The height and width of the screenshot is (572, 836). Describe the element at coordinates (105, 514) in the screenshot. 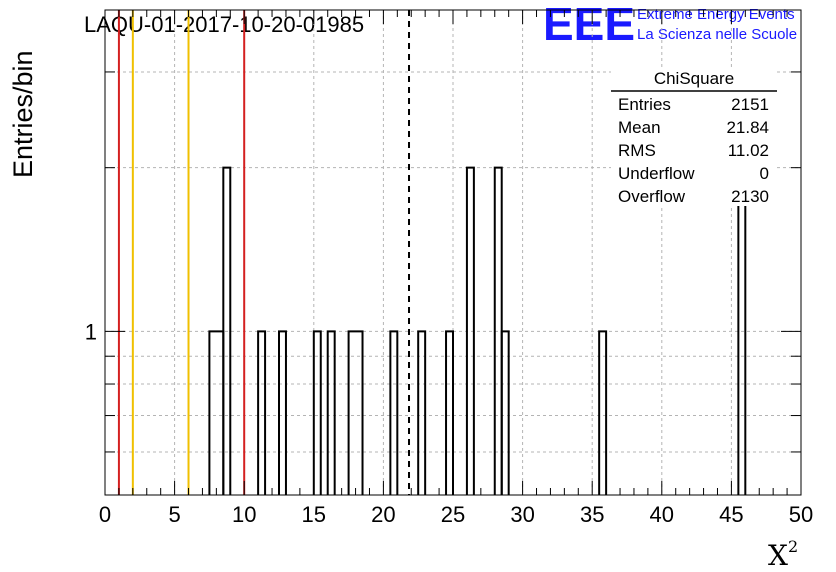

I see `x-tick-label: 0` at that location.